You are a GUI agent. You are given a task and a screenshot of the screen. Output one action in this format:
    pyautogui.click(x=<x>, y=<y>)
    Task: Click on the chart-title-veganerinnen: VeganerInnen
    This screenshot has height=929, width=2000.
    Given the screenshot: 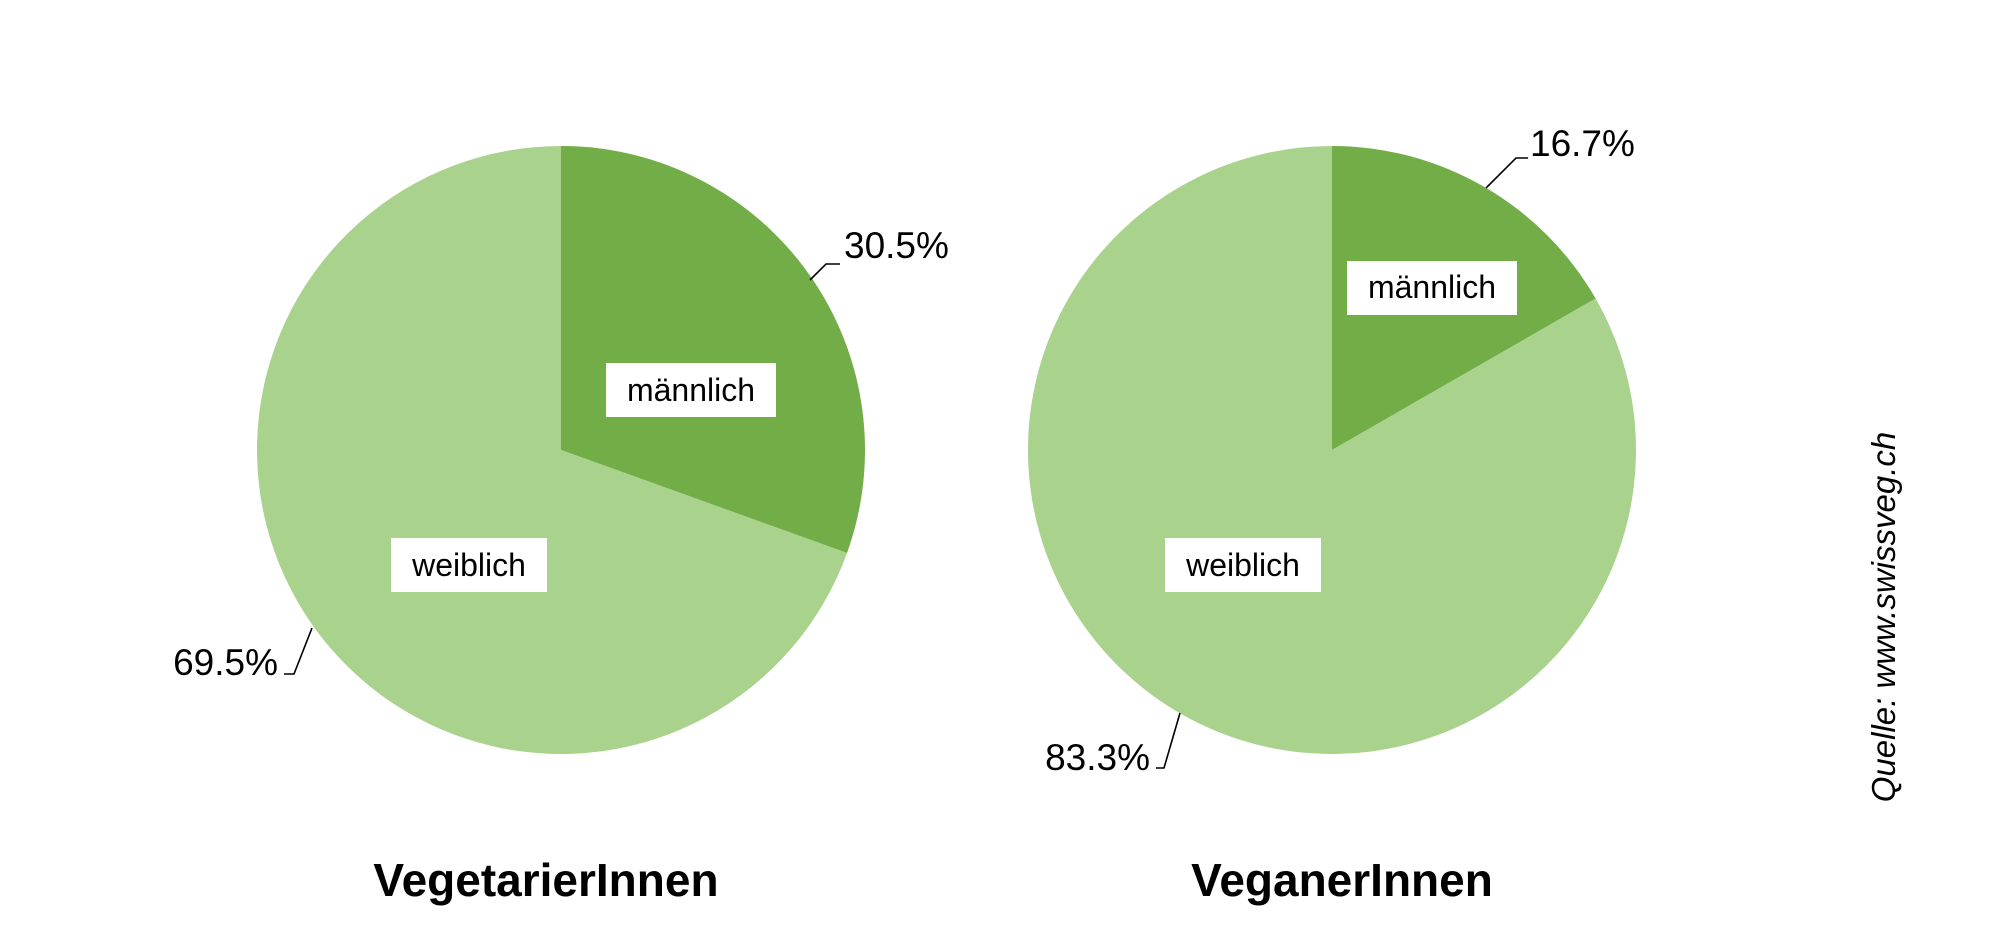 What is the action you would take?
    pyautogui.click(x=1342, y=880)
    